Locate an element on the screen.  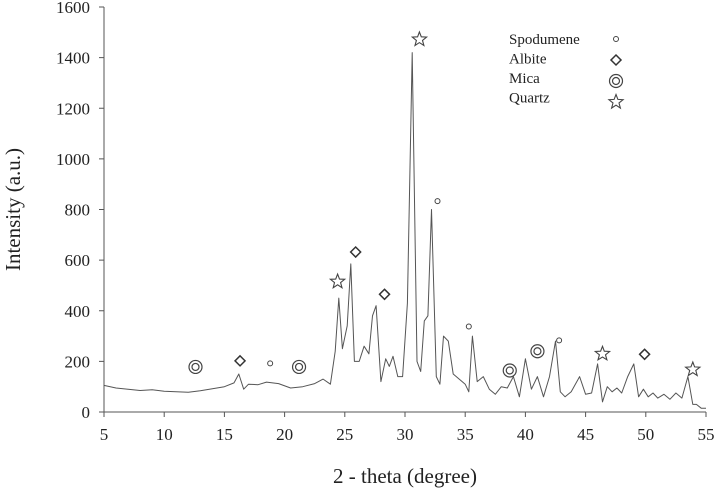
x-tick-label: 50 is located at coordinates (645, 434).